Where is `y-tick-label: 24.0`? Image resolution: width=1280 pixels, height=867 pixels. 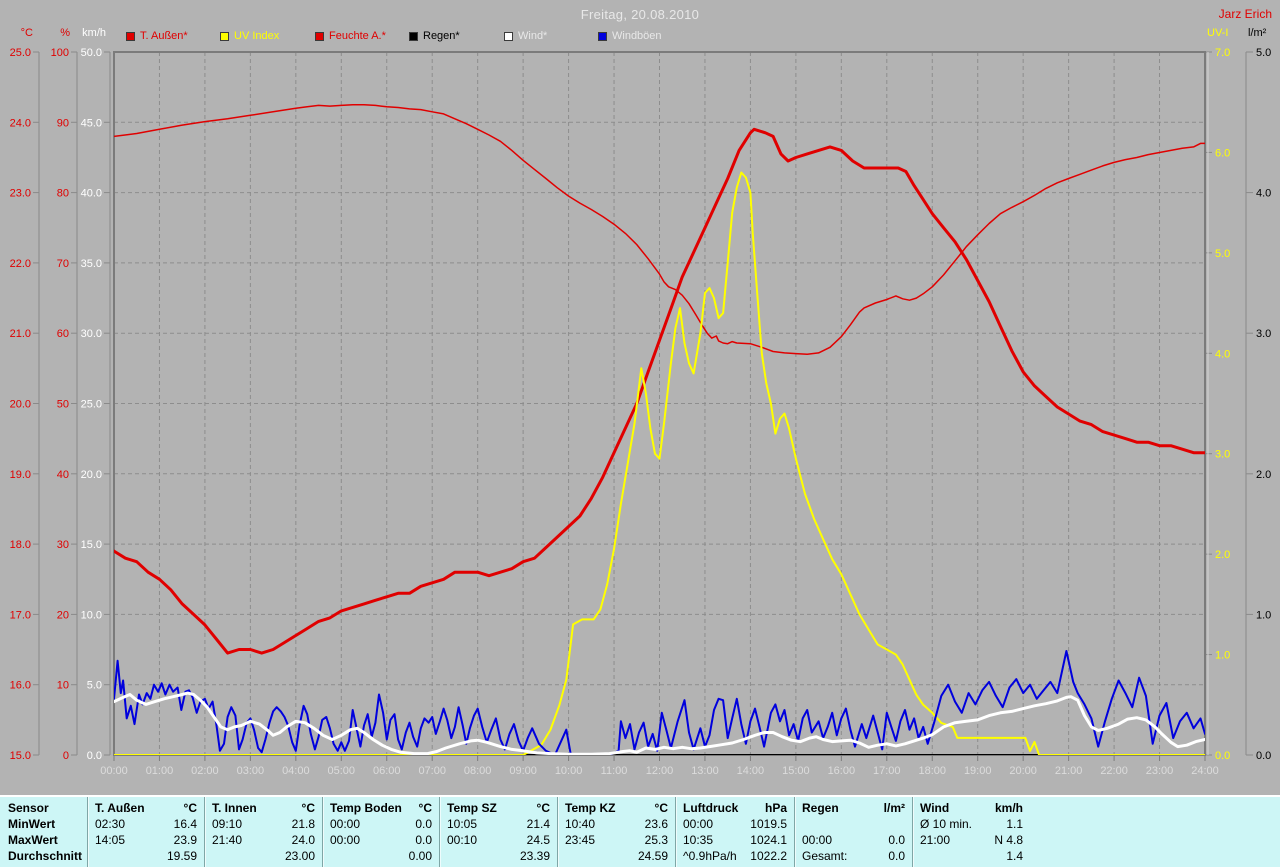
y-tick-label: 24.0 is located at coordinates (20, 123).